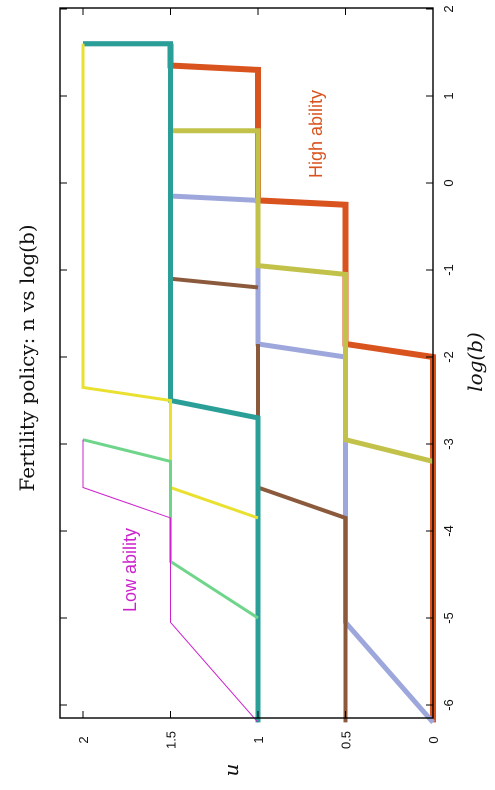 The width and height of the screenshot is (495, 790). What do you see at coordinates (258, 739) in the screenshot?
I see `y-tick-label: 1` at bounding box center [258, 739].